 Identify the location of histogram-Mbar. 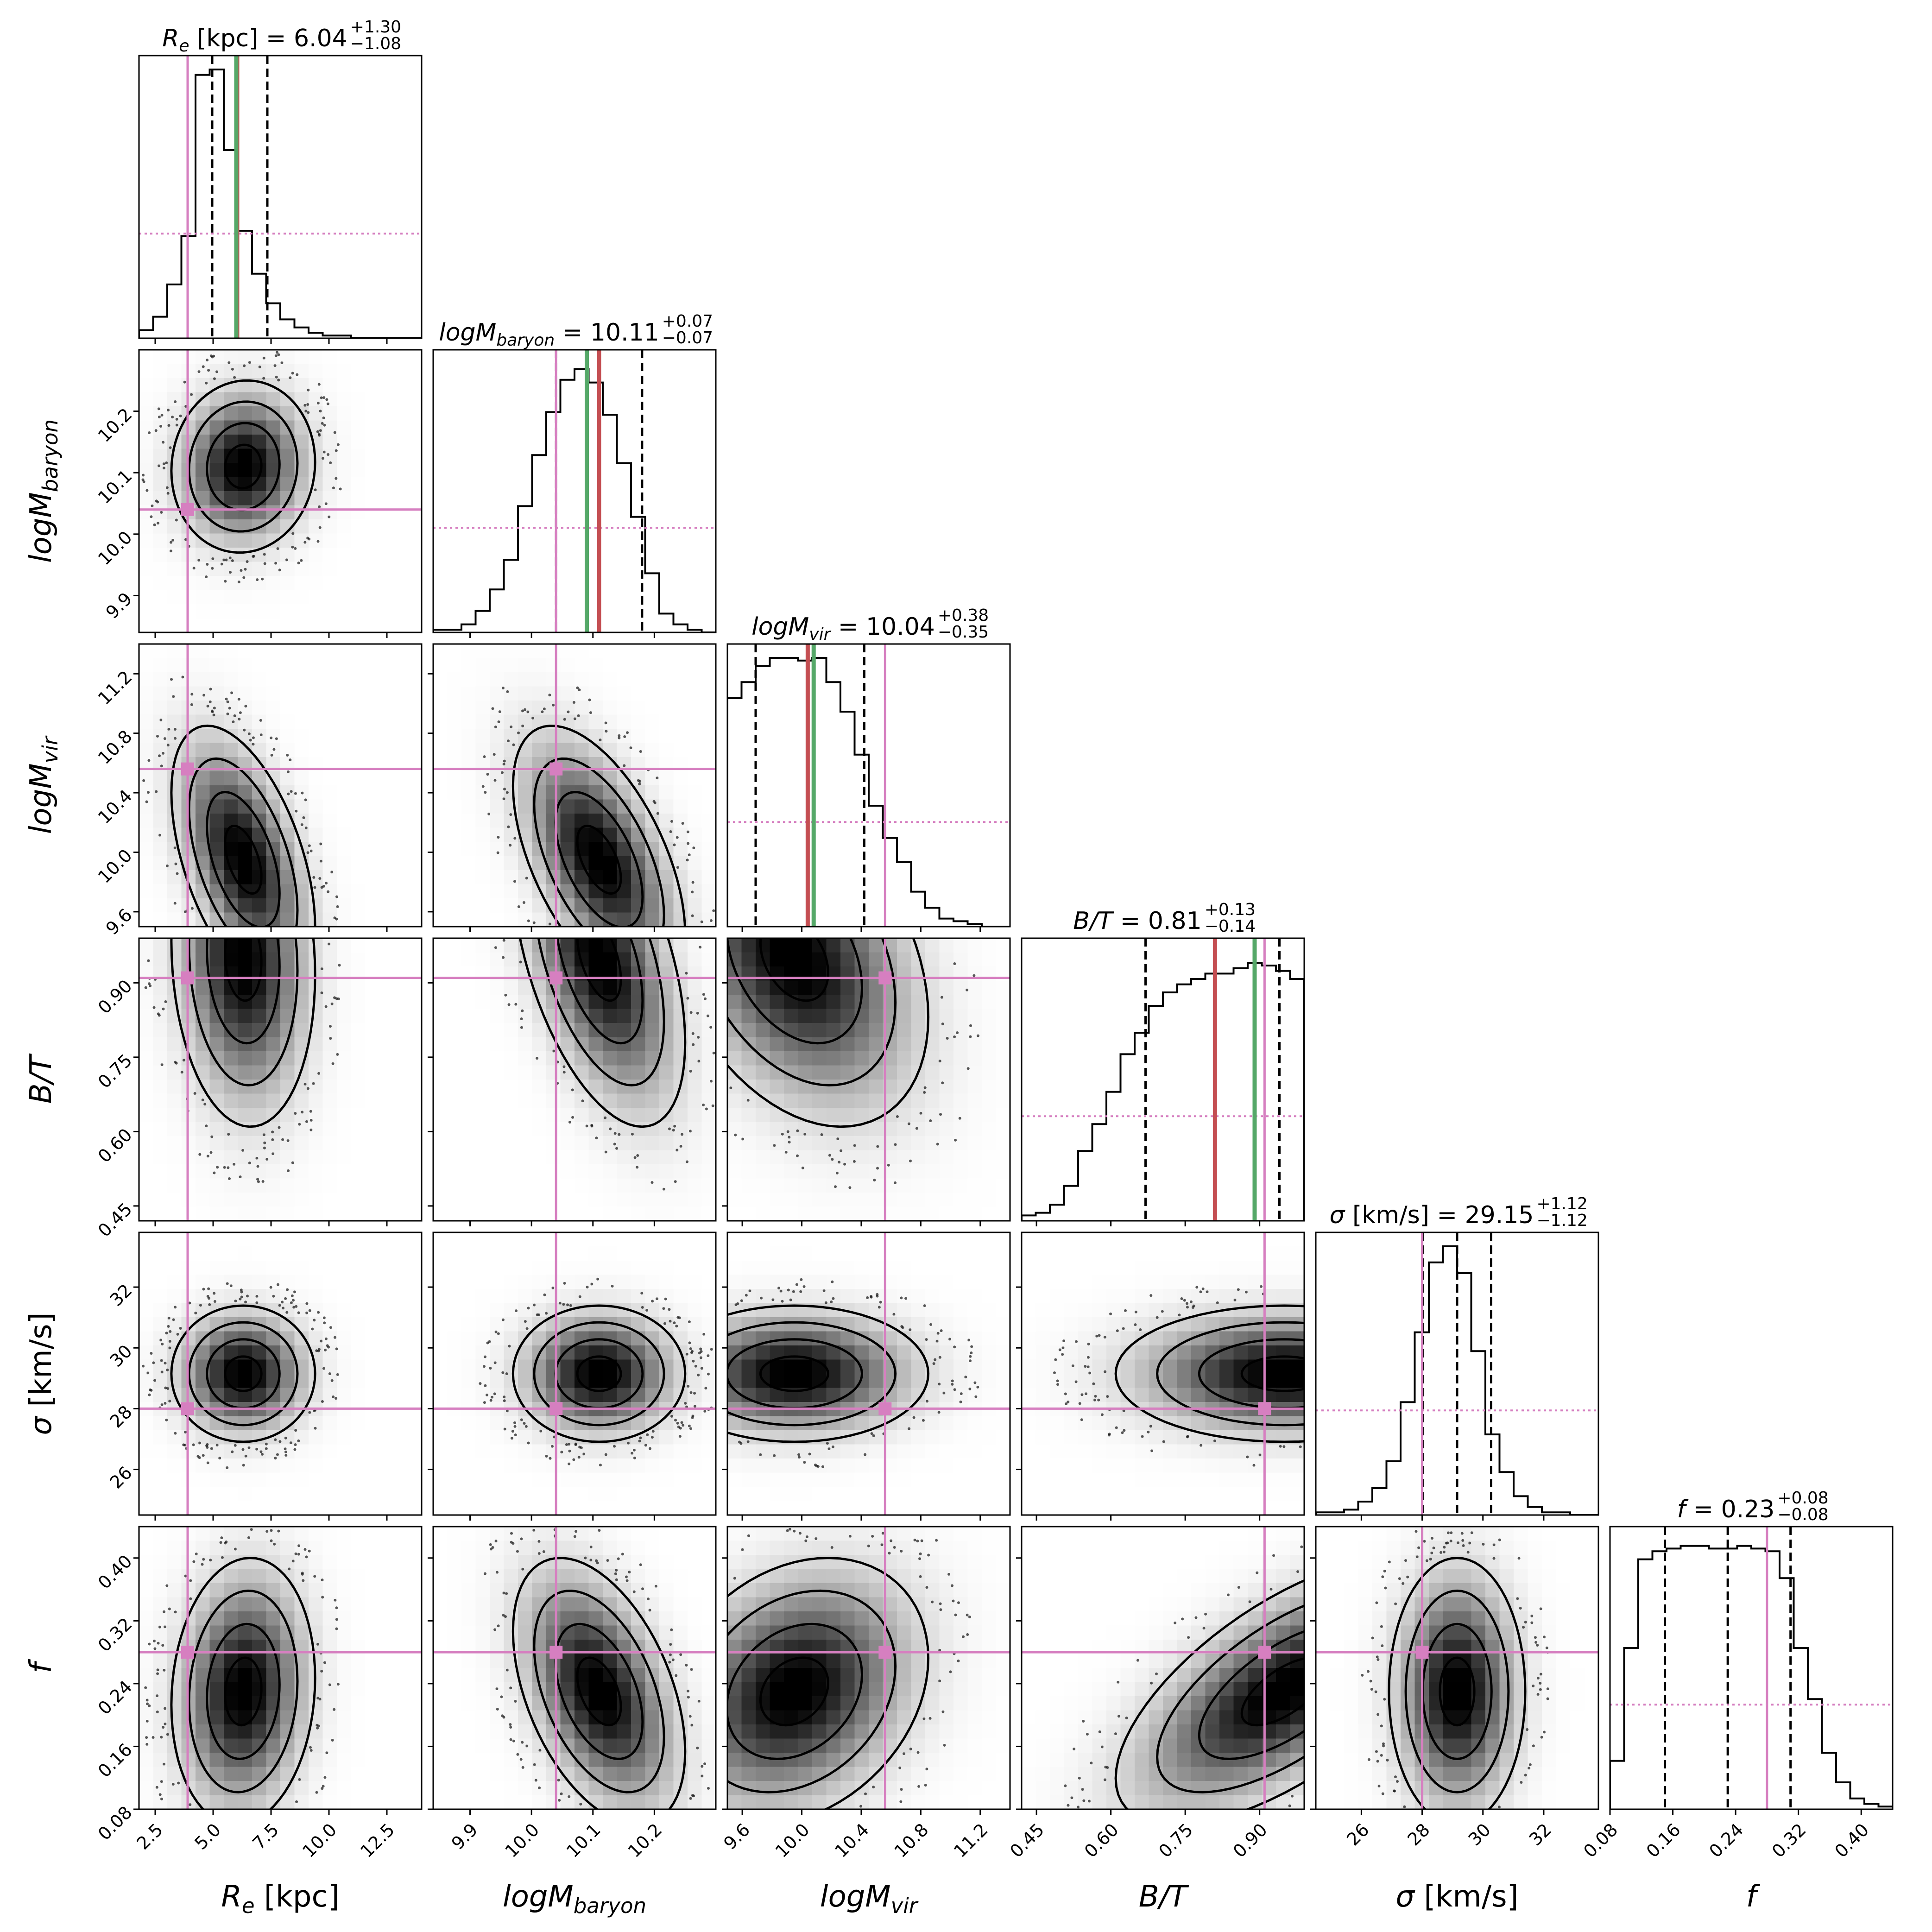
(574, 500).